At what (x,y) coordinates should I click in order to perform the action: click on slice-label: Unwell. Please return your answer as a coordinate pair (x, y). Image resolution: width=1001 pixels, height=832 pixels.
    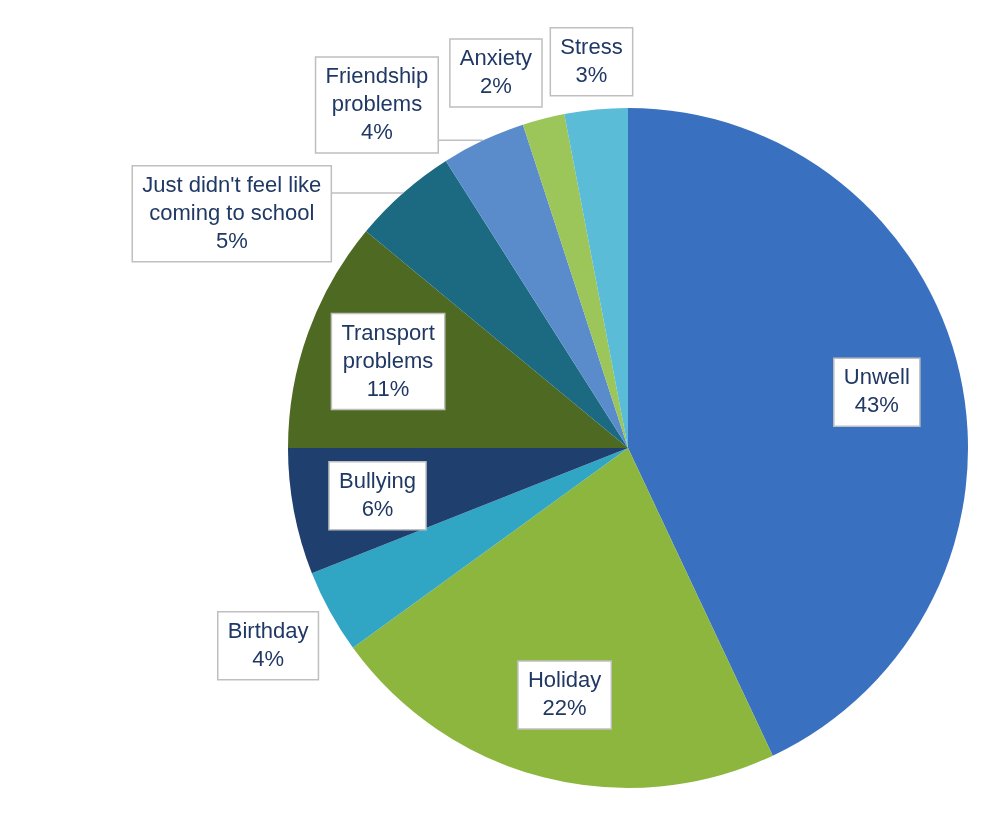
    Looking at the image, I should click on (876, 377).